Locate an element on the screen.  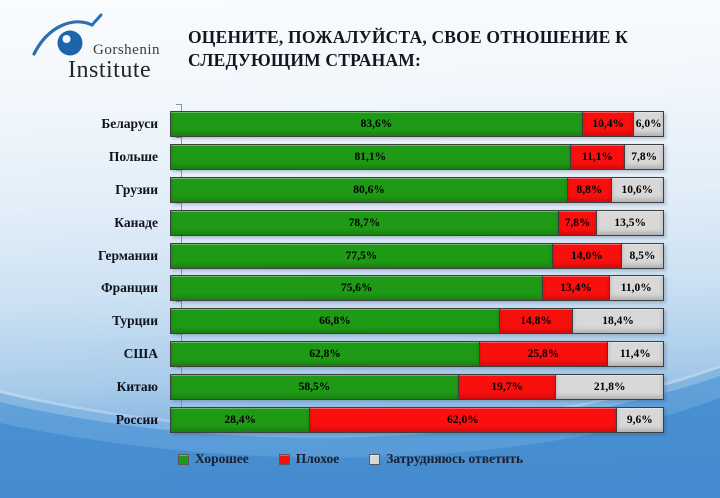
bar-value-label: 62,0% is located at coordinates (463, 419).